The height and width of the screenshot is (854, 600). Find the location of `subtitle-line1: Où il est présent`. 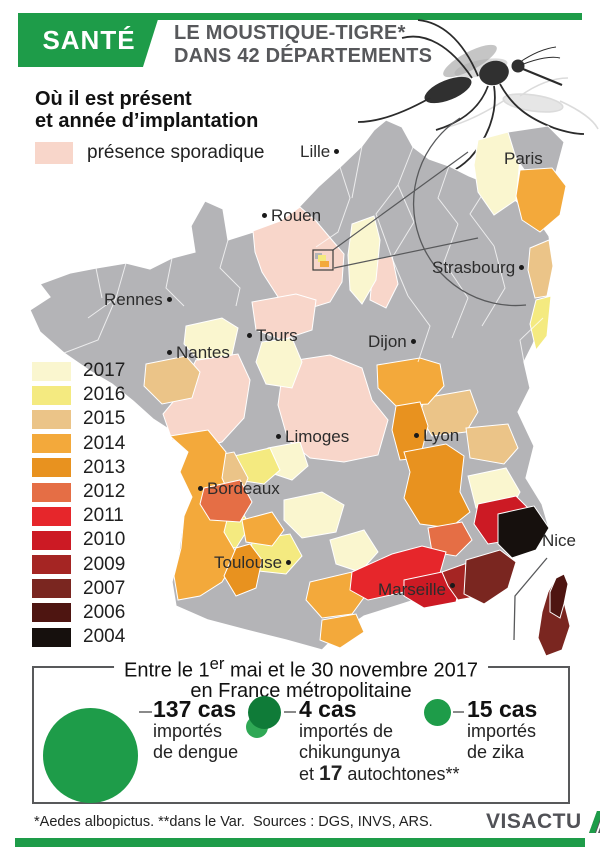

subtitle-line1: Où il est présent is located at coordinates (113, 99).